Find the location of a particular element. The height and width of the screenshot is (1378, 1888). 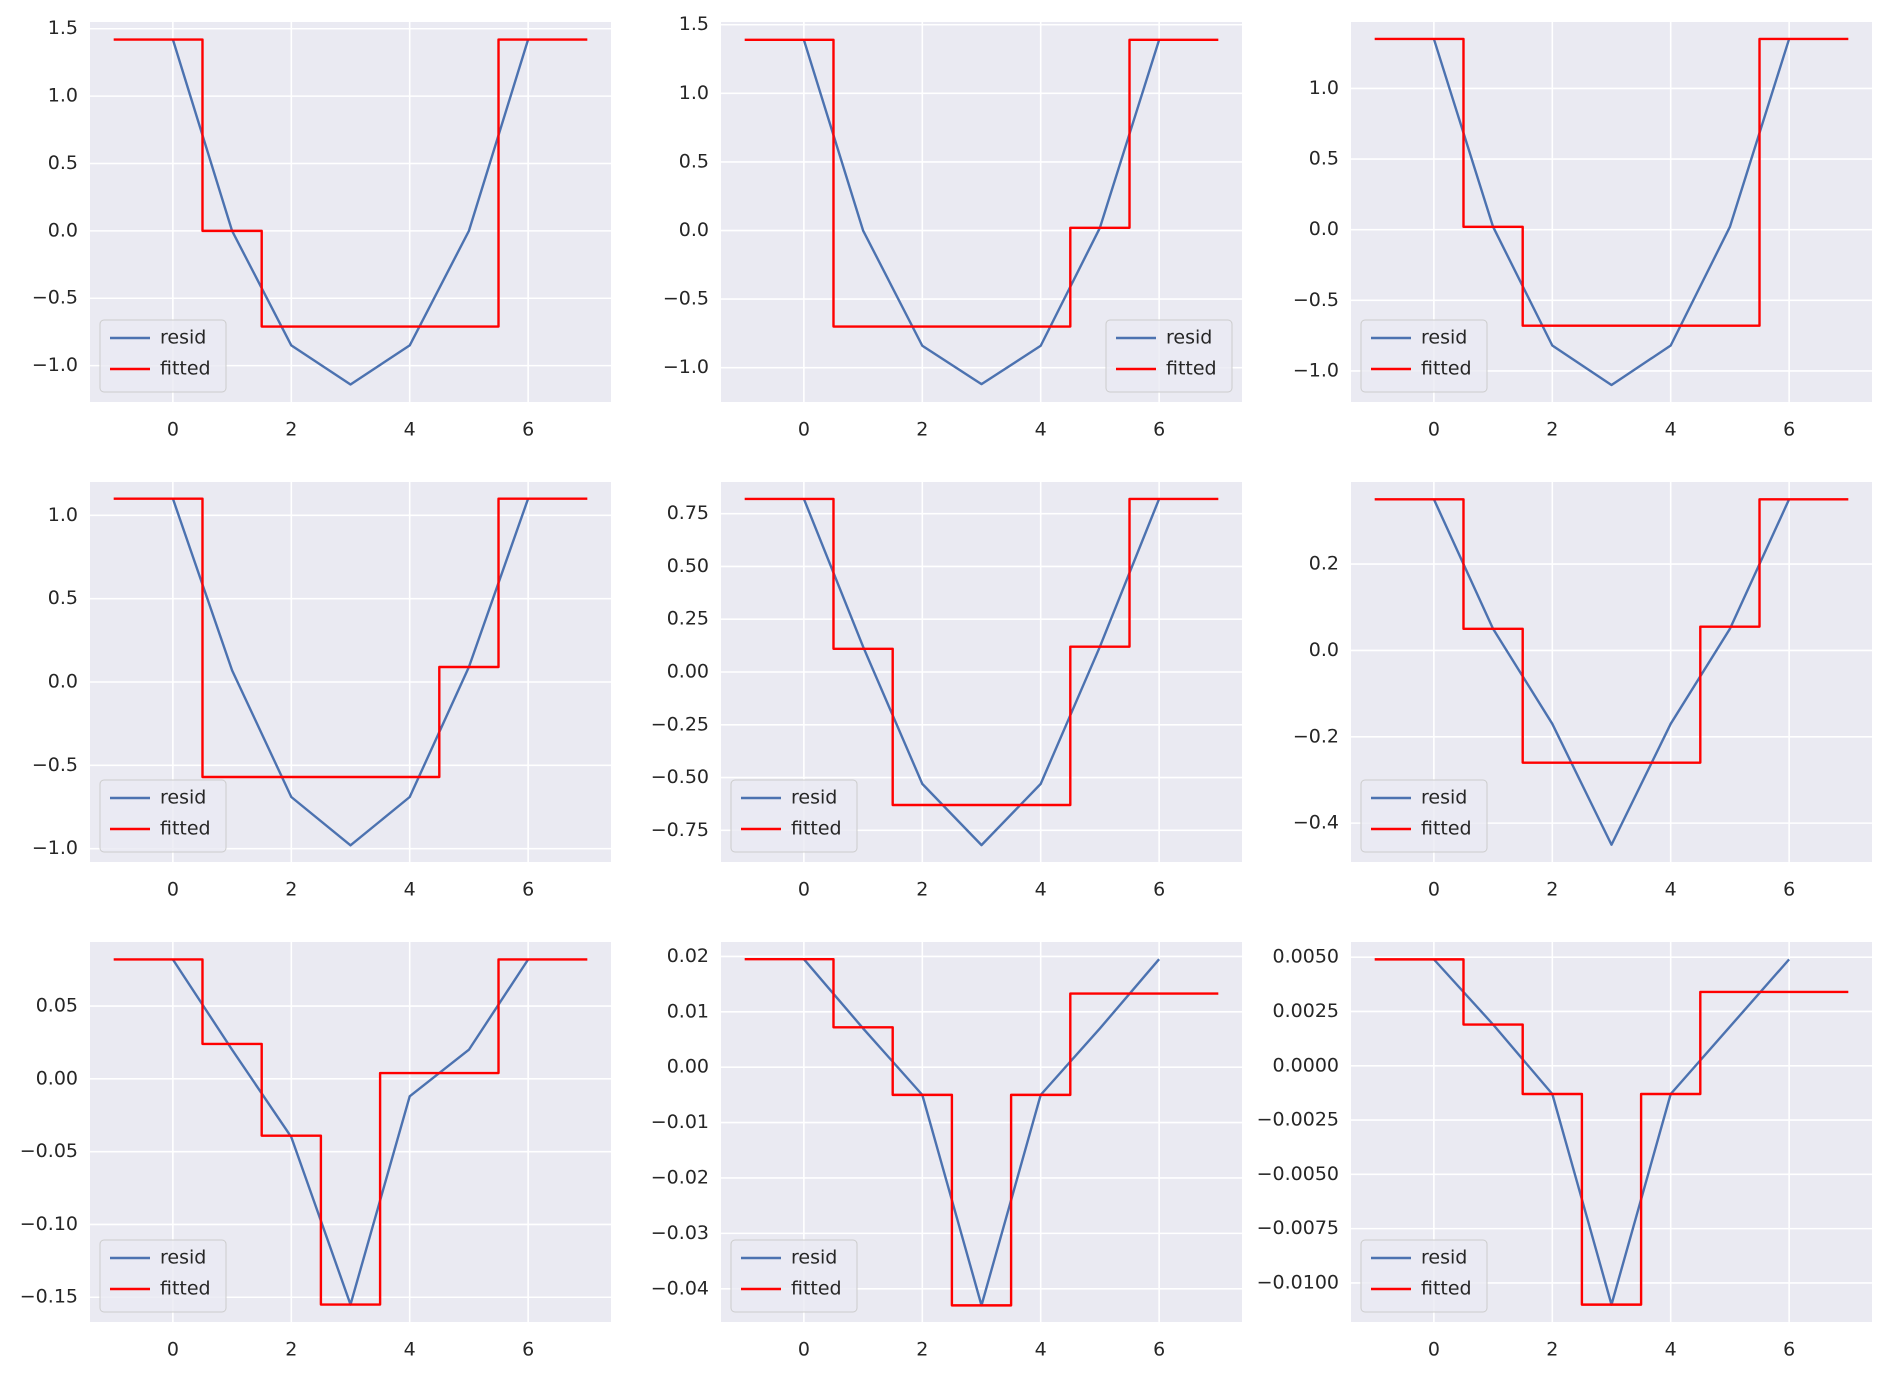

y-tick-label: 0.01 is located at coordinates (688, 1011).